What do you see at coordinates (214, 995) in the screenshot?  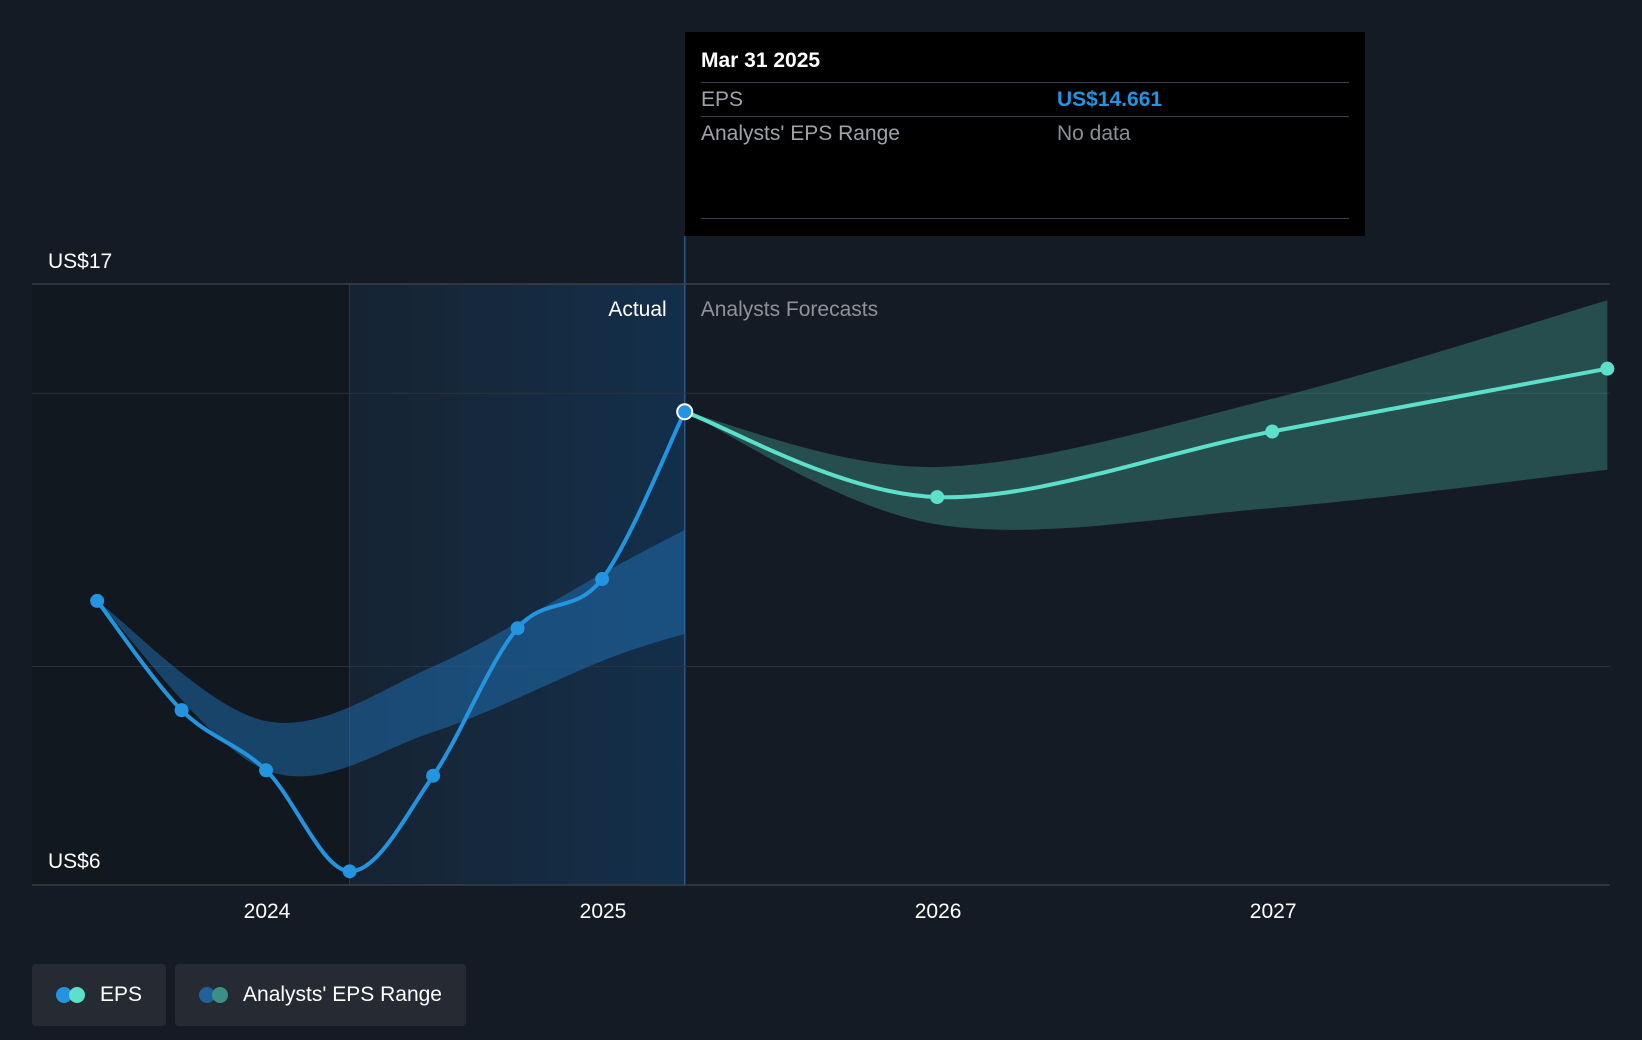 I see `legend-range-swatch-icon` at bounding box center [214, 995].